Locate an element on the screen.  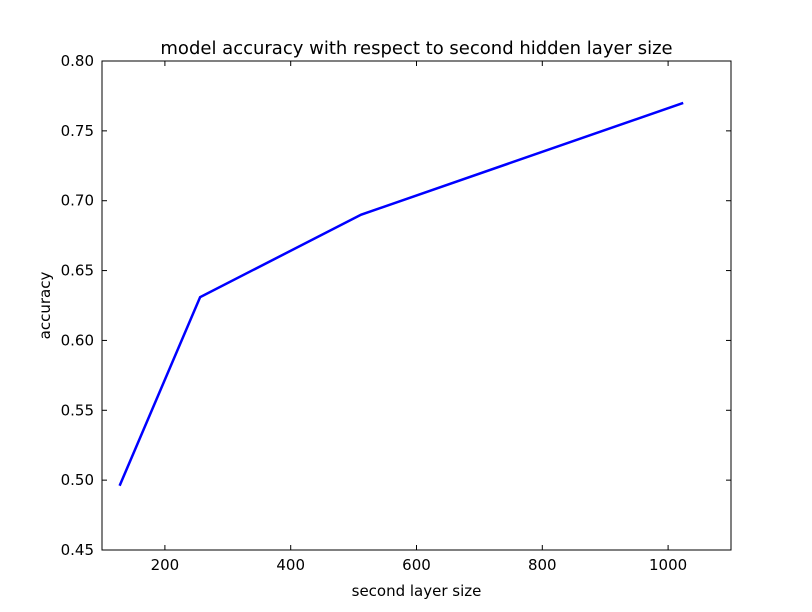
y-axis-label: accuracy is located at coordinates (45, 306).